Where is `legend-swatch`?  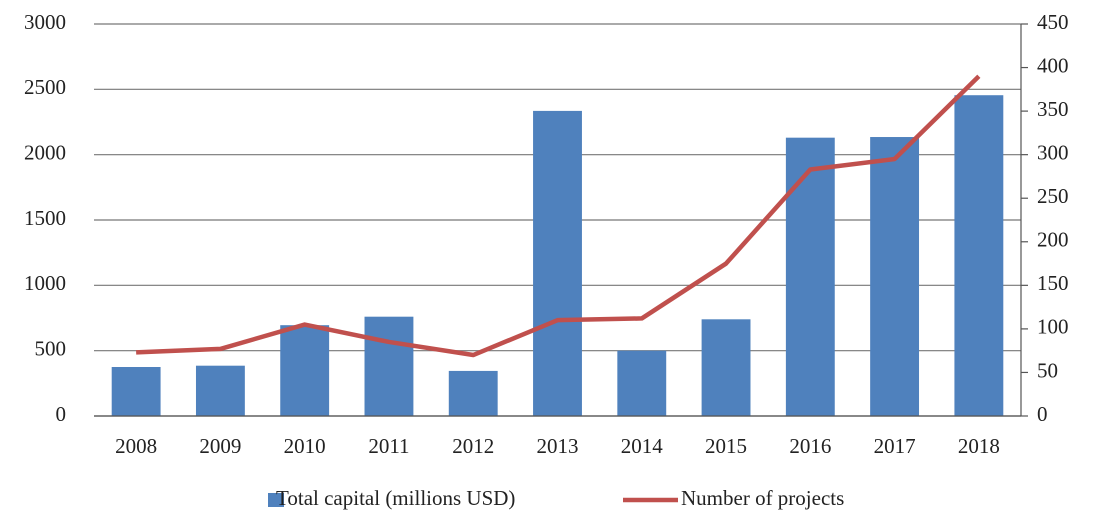 legend-swatch is located at coordinates (276, 500).